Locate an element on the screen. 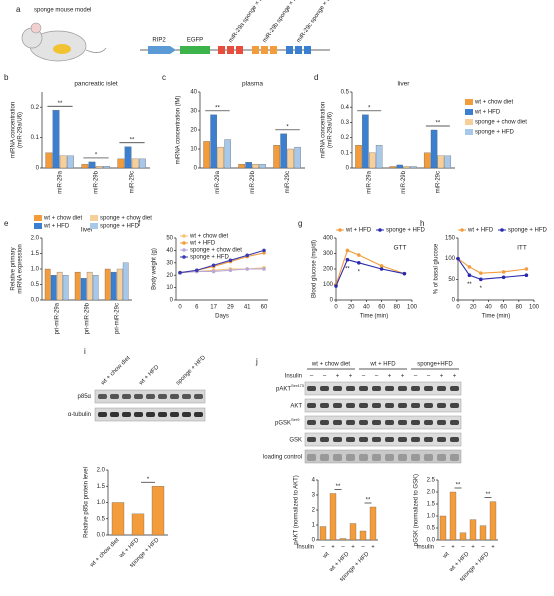 This screenshot has height=596, width=554. insulin-sign: – is located at coordinates (377, 377).